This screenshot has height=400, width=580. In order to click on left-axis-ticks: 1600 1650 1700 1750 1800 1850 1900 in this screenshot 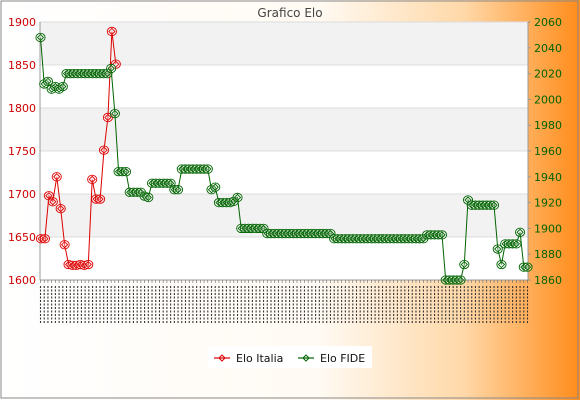, I will do `click(22, 151)`.